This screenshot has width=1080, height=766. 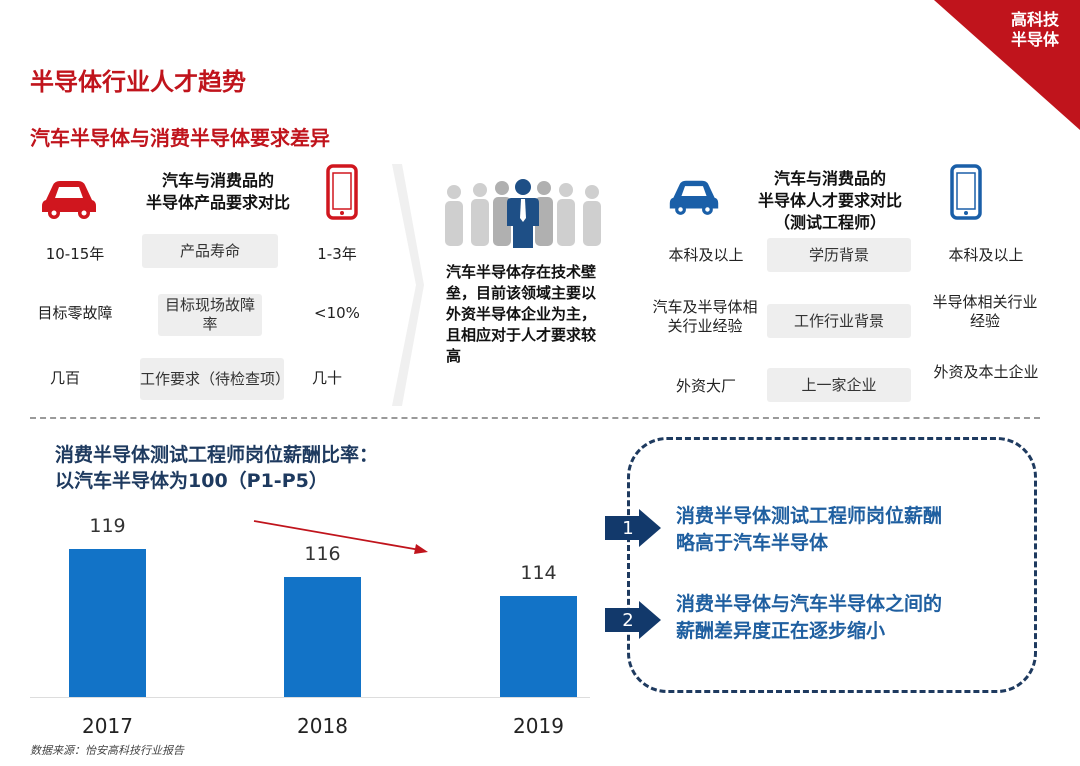 I want to click on chart-baseline, so click(x=310, y=697).